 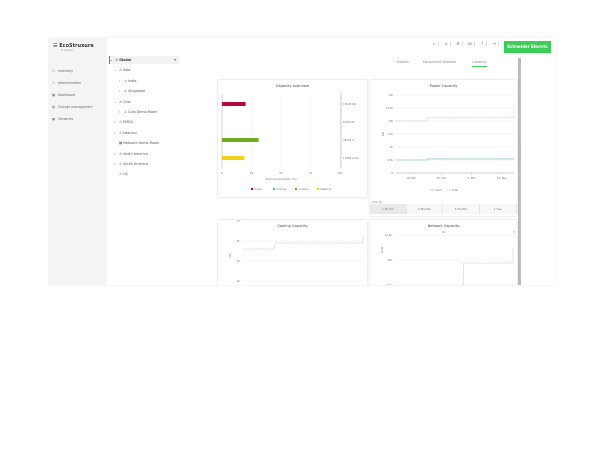 I want to click on capacity-value-label: 13608 kW, so click(x=350, y=104).